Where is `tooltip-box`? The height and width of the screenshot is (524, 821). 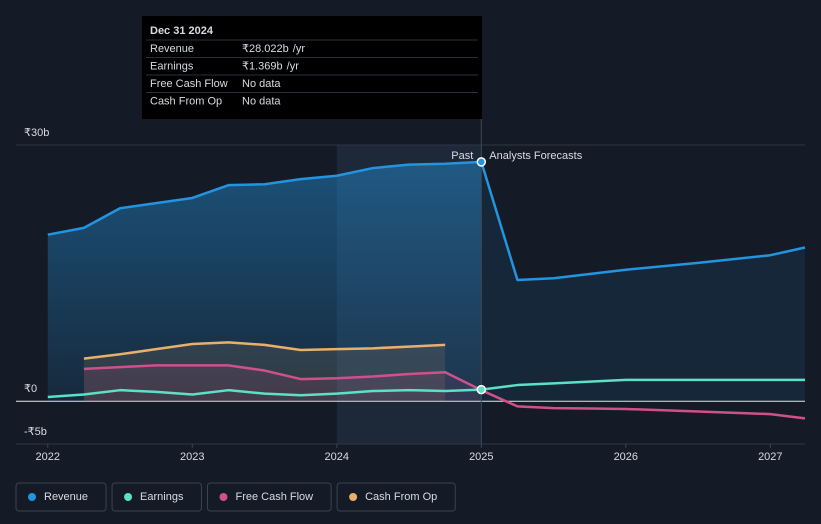 tooltip-box is located at coordinates (312, 67).